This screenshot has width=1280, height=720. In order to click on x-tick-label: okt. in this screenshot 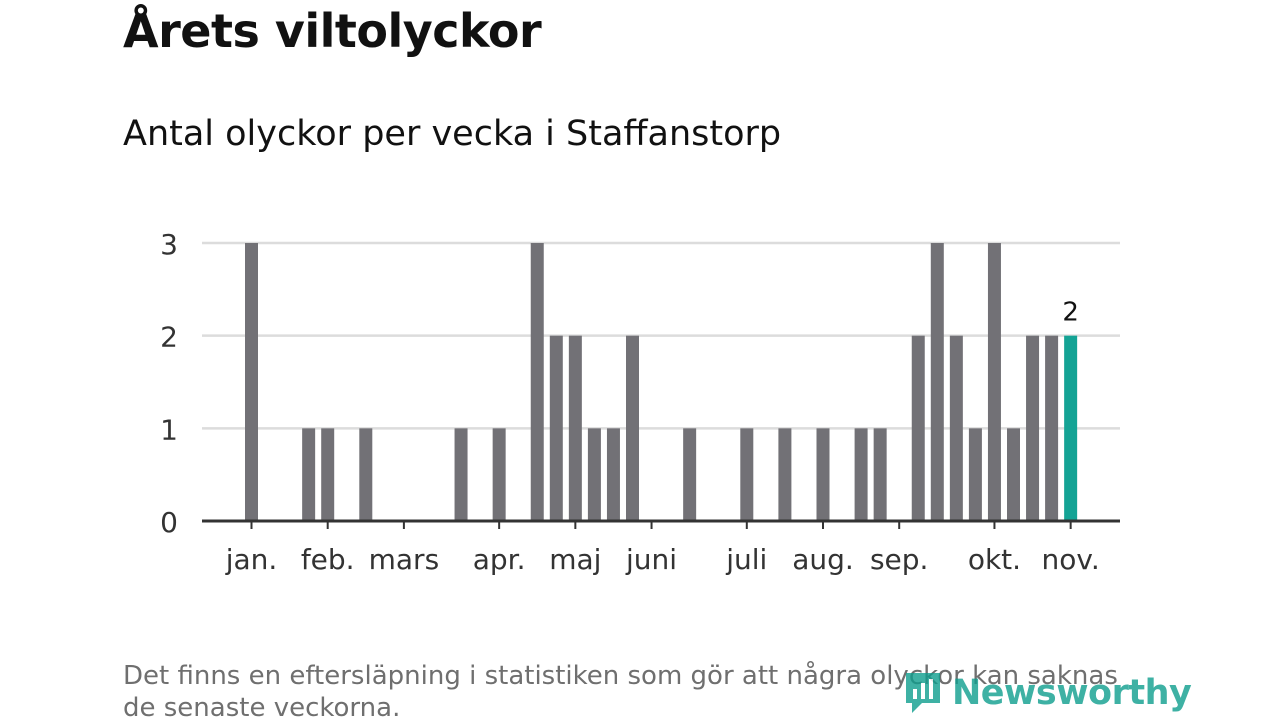, I will do `click(994, 559)`.